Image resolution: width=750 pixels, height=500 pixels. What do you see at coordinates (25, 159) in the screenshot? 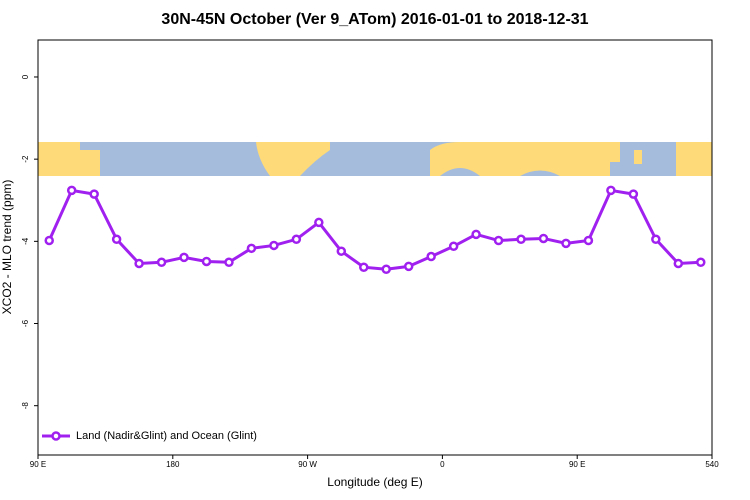
I see `y-tick-label: -2` at bounding box center [25, 159].